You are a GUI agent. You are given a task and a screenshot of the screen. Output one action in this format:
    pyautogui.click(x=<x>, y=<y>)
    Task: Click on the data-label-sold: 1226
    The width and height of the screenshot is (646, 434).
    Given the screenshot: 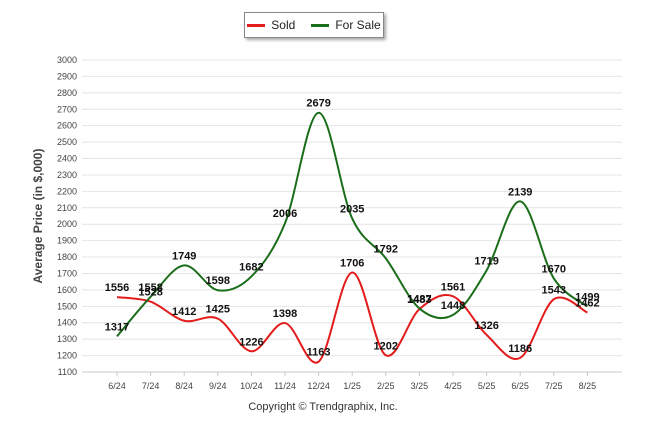 What is the action you would take?
    pyautogui.click(x=251, y=342)
    